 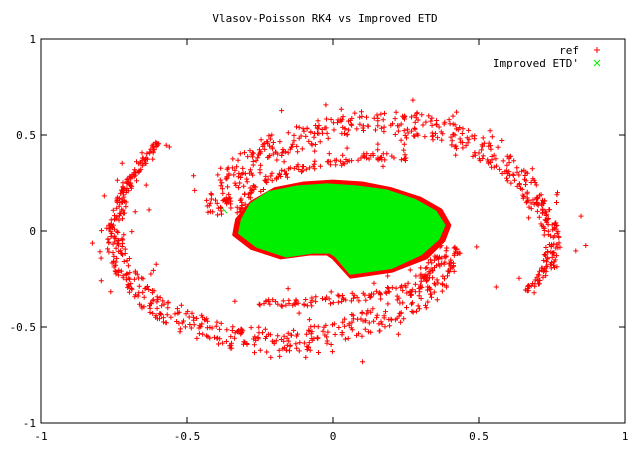 I want to click on series-core-region, so click(x=342, y=229).